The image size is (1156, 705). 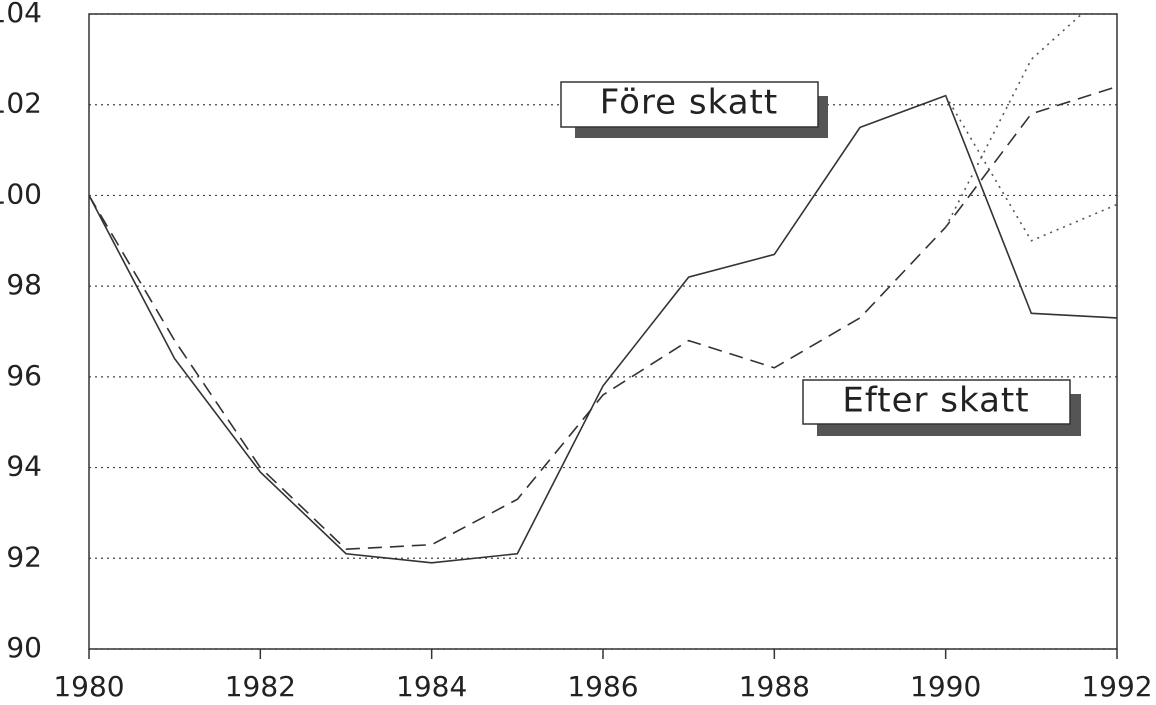 What do you see at coordinates (260, 686) in the screenshot?
I see `x-tick-label: 1982` at bounding box center [260, 686].